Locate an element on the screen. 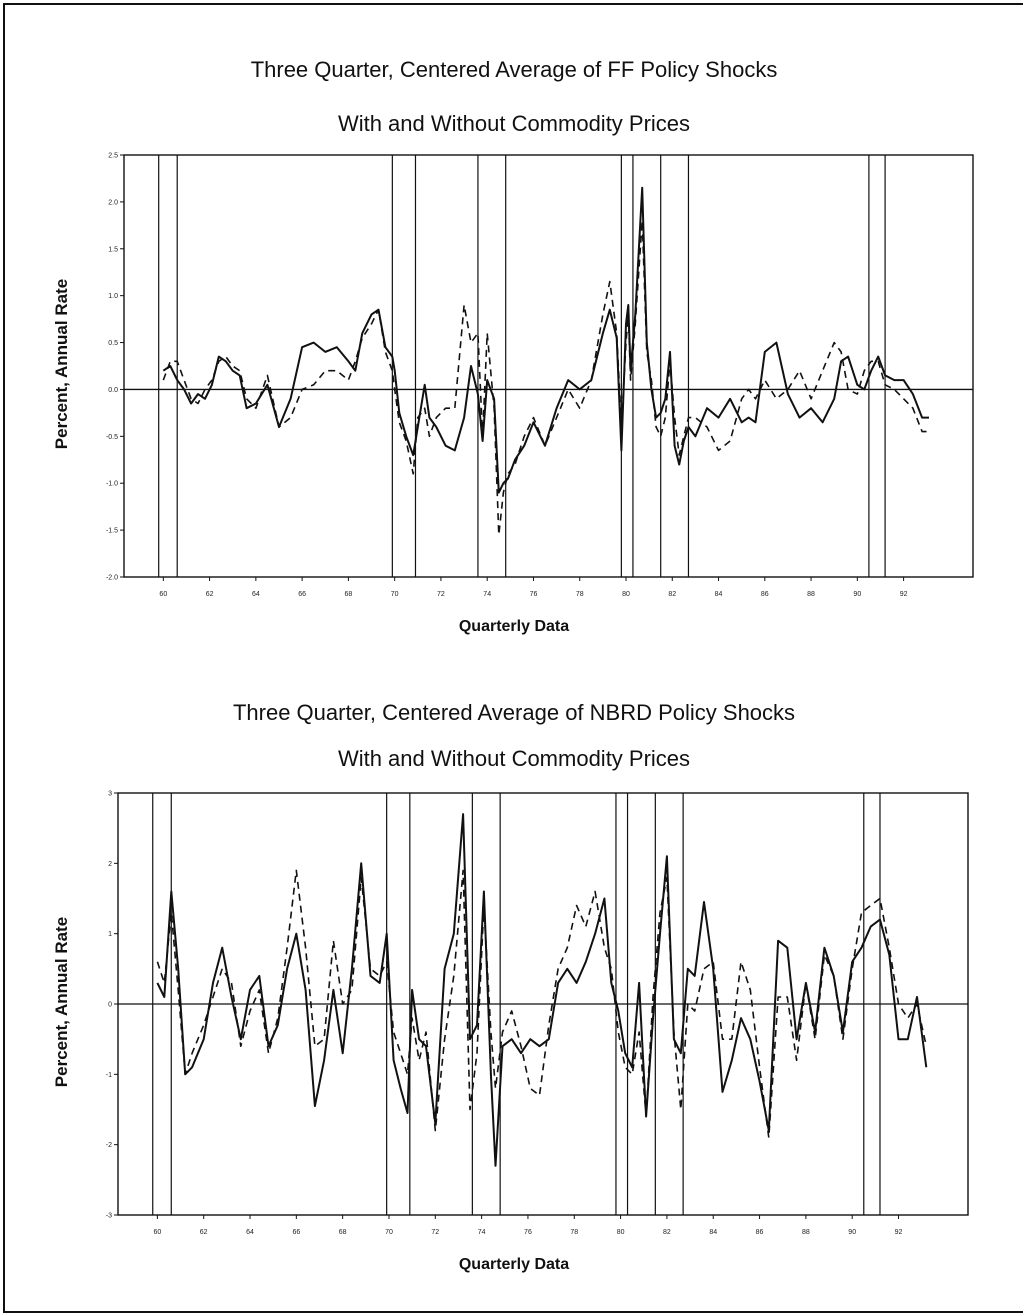 The height and width of the screenshot is (1316, 1028). chart-1-ytick-label: 2.0 is located at coordinates (113, 202).